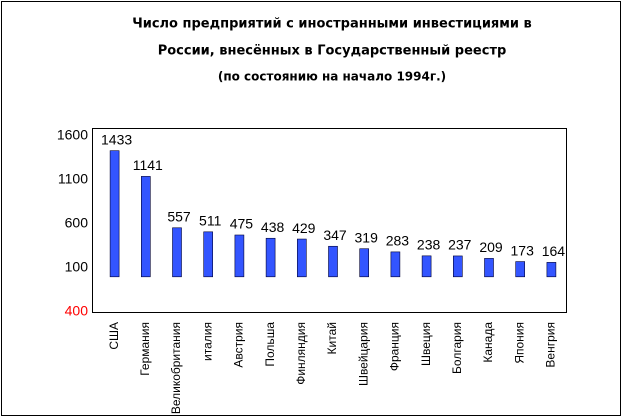 The image size is (623, 418). I want to click on y-tick-label: 1600, so click(72, 135).